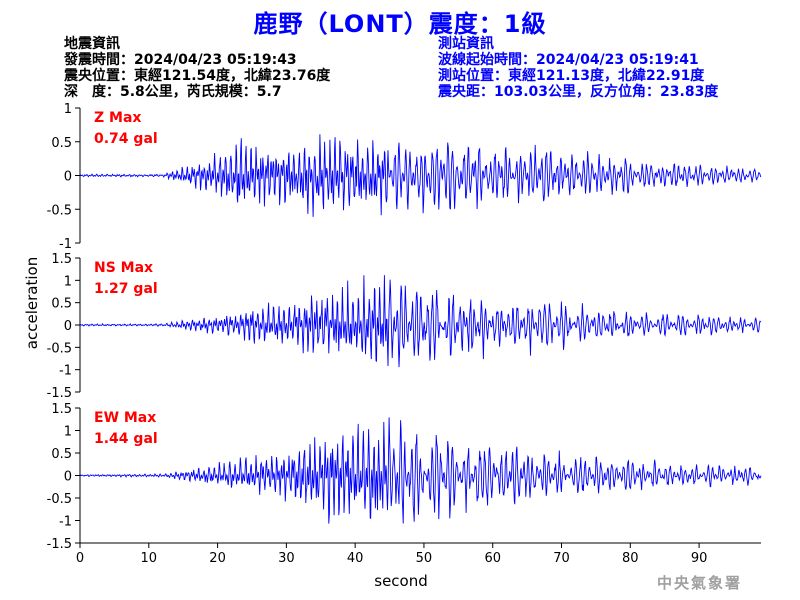  I want to click on station-wave-start: 波線起始時間：2024/04/23 05:19:41, so click(568, 60).